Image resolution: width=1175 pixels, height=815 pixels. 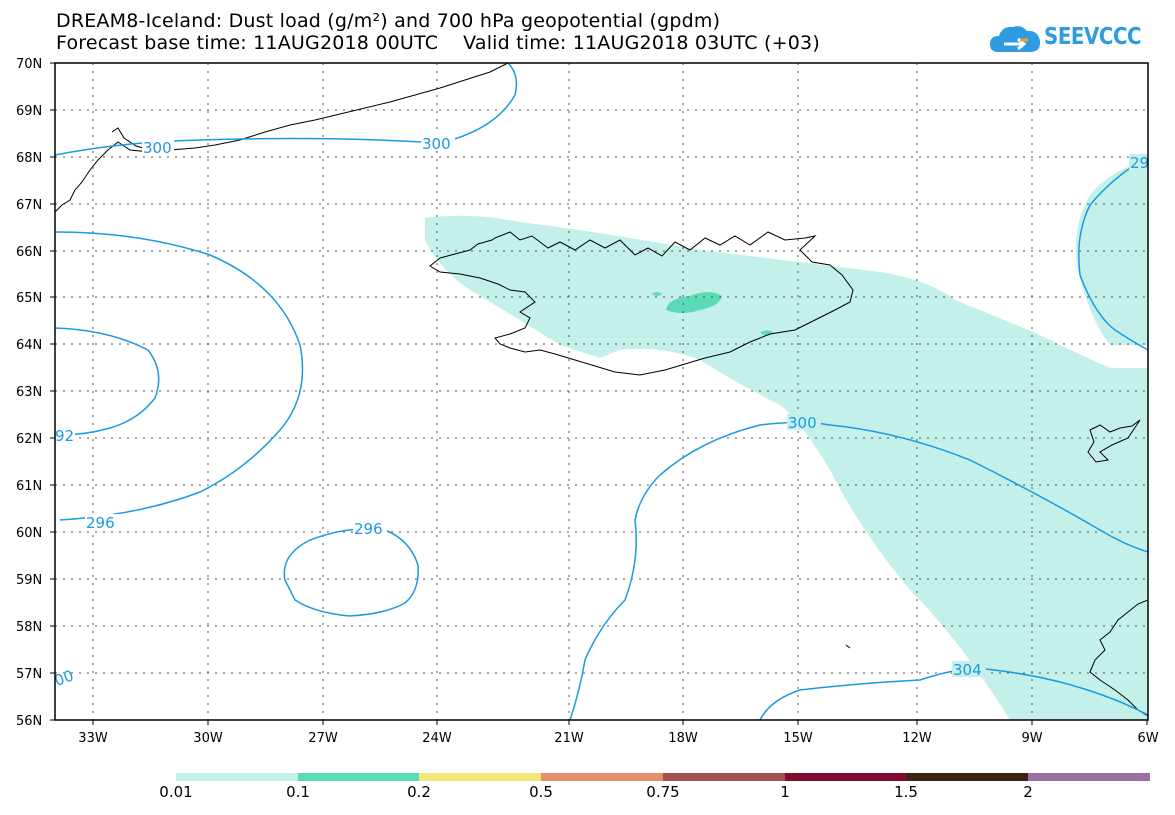 What do you see at coordinates (917, 738) in the screenshot?
I see `lon-label: 12W` at bounding box center [917, 738].